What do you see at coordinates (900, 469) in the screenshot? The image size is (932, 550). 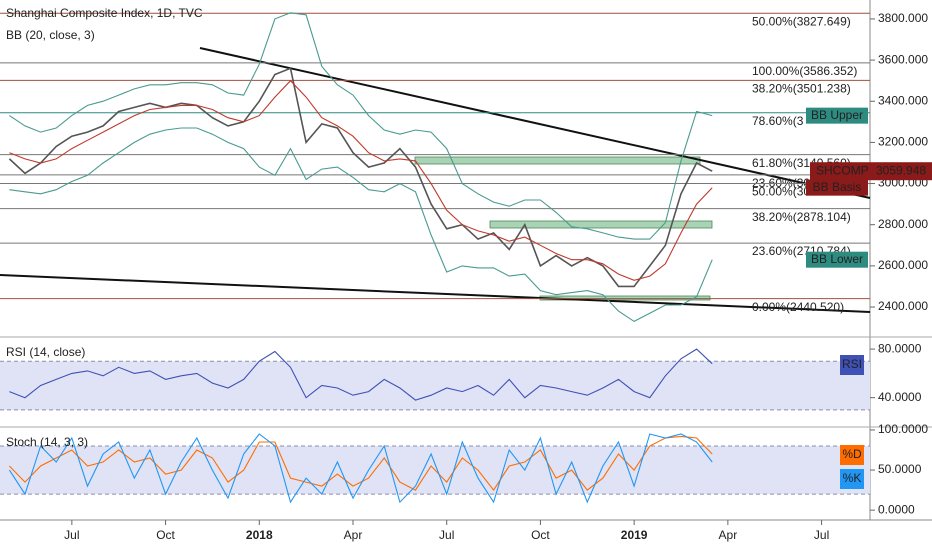 I see `y-tick-label: 50.0000` at bounding box center [900, 469].